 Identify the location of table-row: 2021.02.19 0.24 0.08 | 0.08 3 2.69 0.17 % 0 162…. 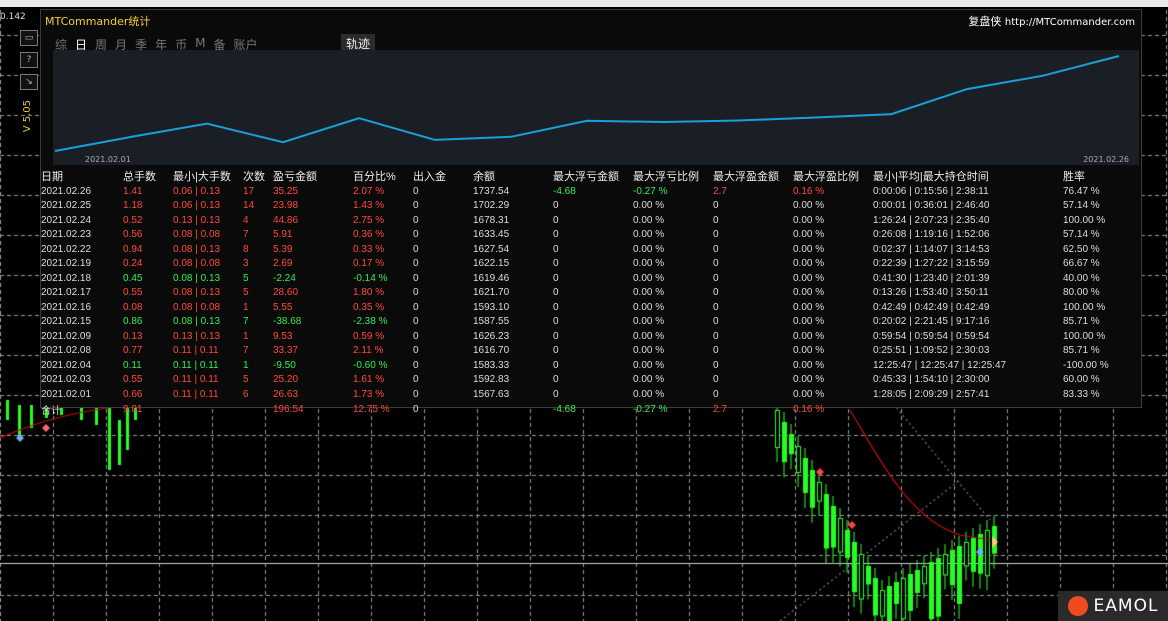
(582, 264).